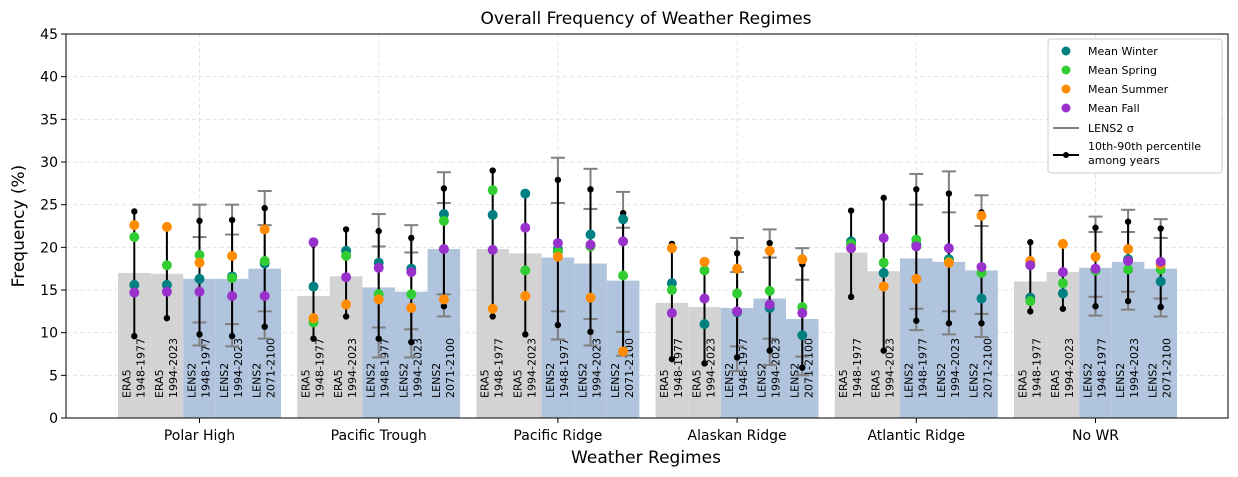  Describe the element at coordinates (808, 368) in the screenshot. I see `bar-period-label: 2071-2100` at that location.